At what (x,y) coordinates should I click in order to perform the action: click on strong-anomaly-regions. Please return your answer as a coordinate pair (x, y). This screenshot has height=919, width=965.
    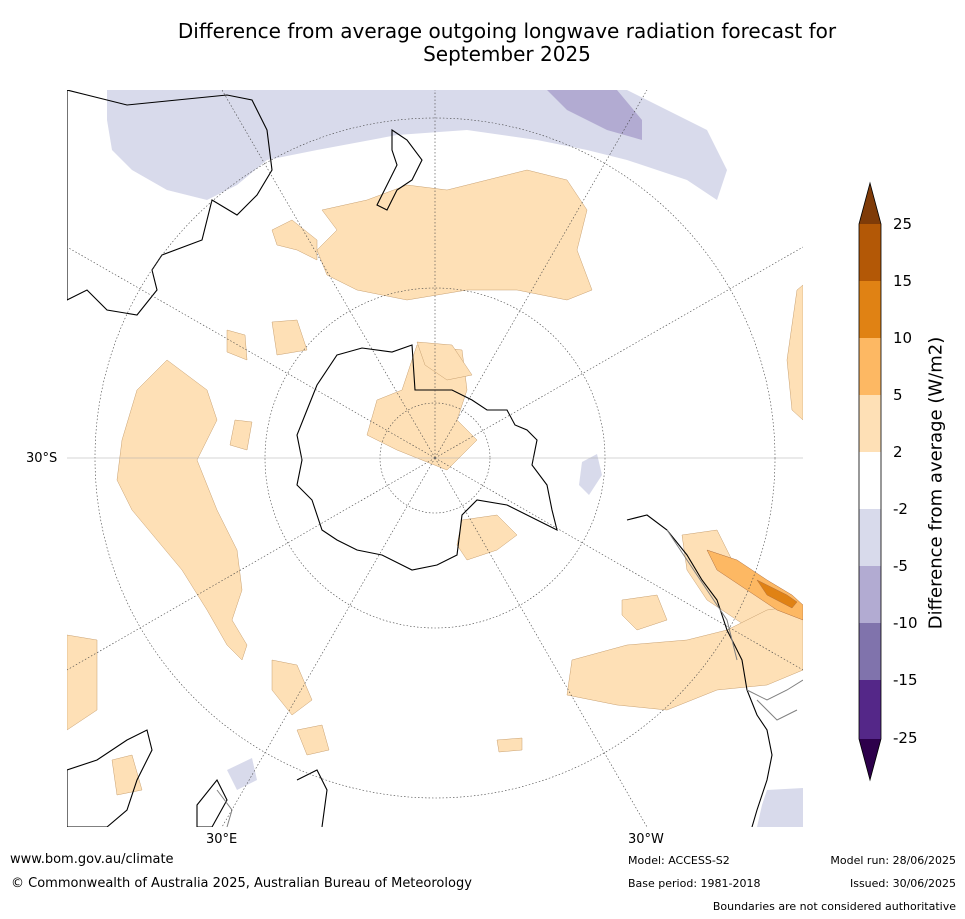
    Looking at the image, I should click on (754, 585).